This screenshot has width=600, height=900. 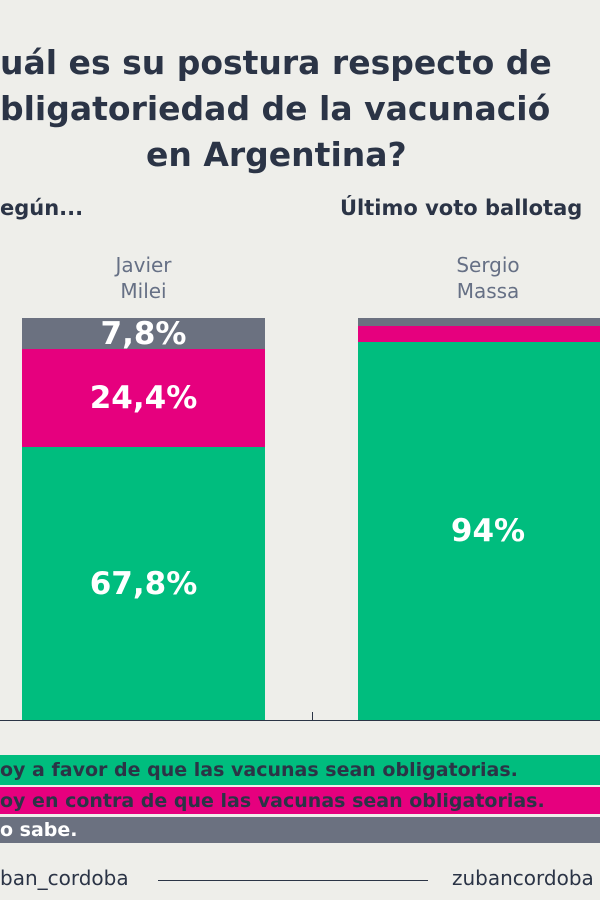 What do you see at coordinates (461, 208) in the screenshot?
I see `subtitle: Último voto ballotag` at bounding box center [461, 208].